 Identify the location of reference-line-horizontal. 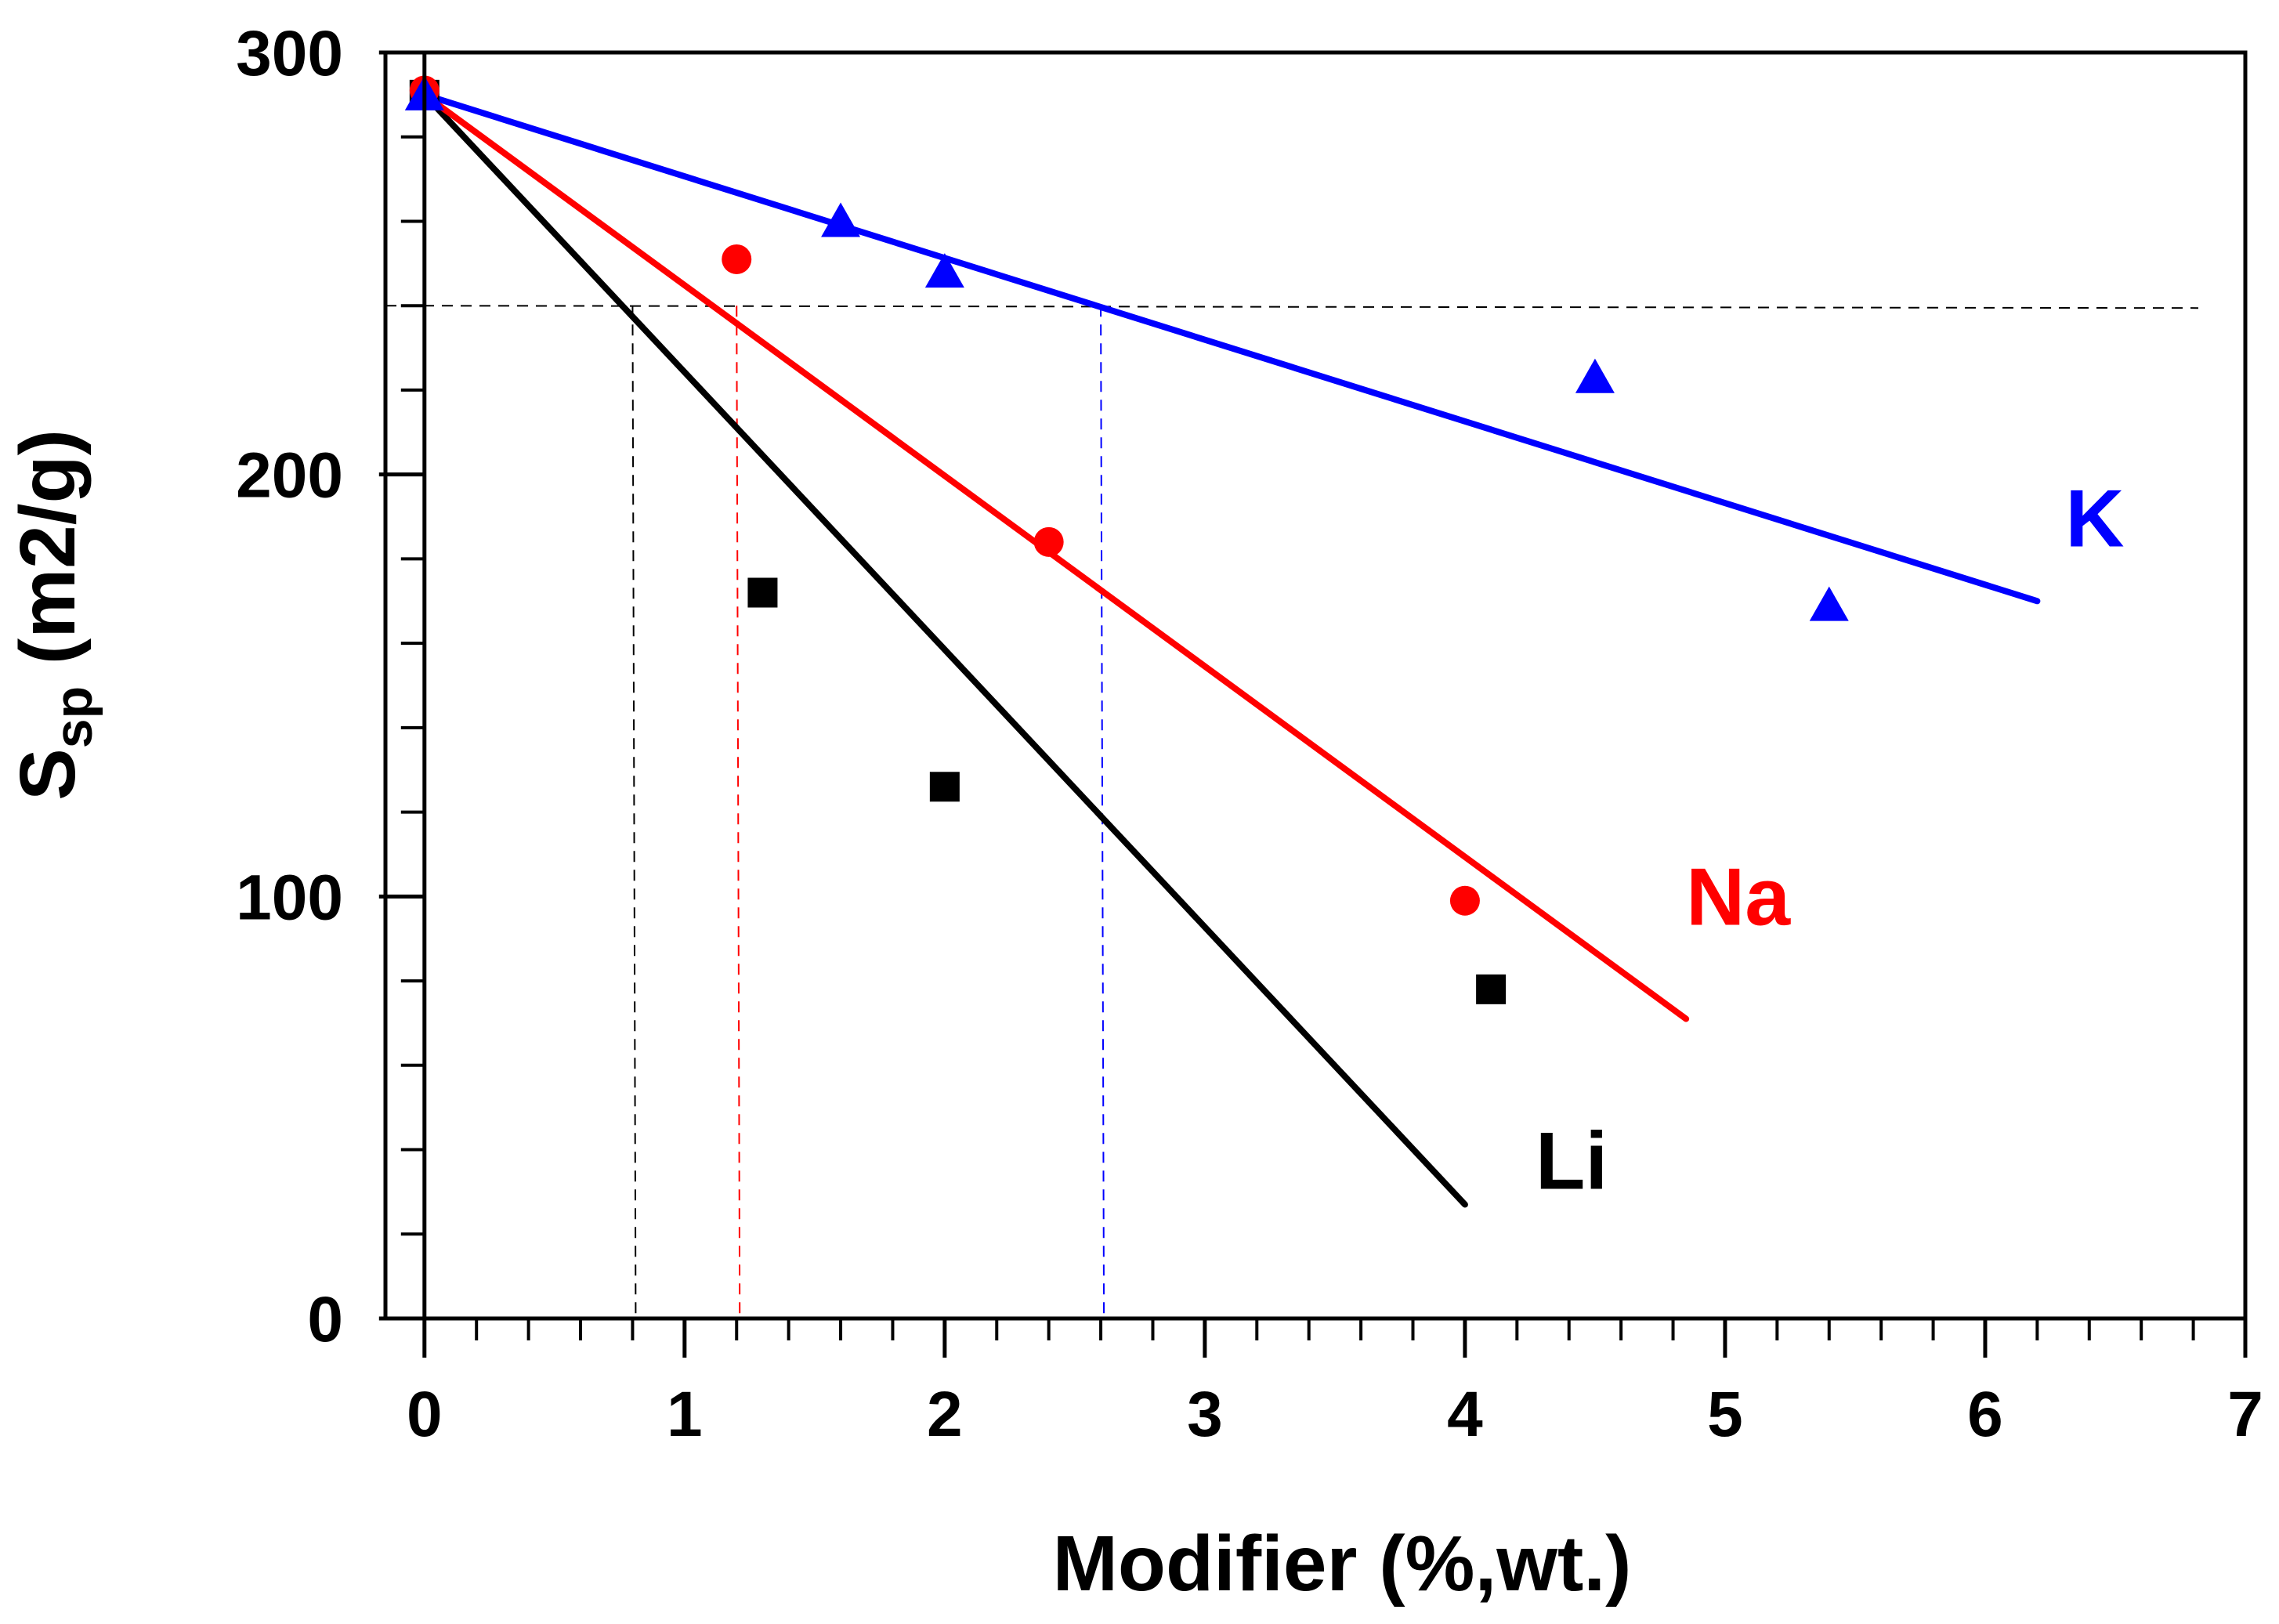
(1292, 307).